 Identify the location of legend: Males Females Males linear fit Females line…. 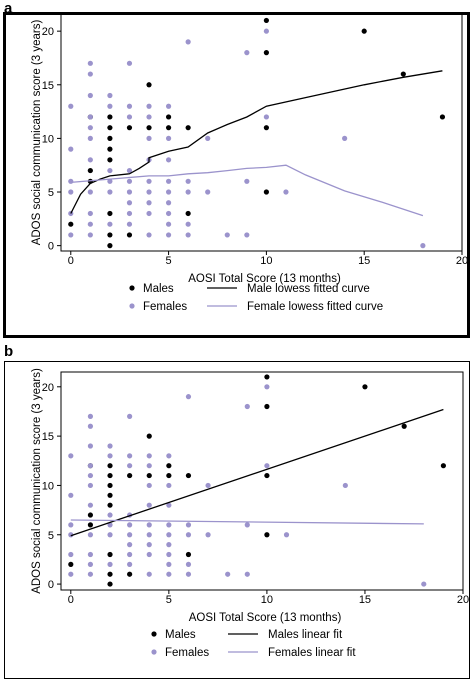
(253, 644).